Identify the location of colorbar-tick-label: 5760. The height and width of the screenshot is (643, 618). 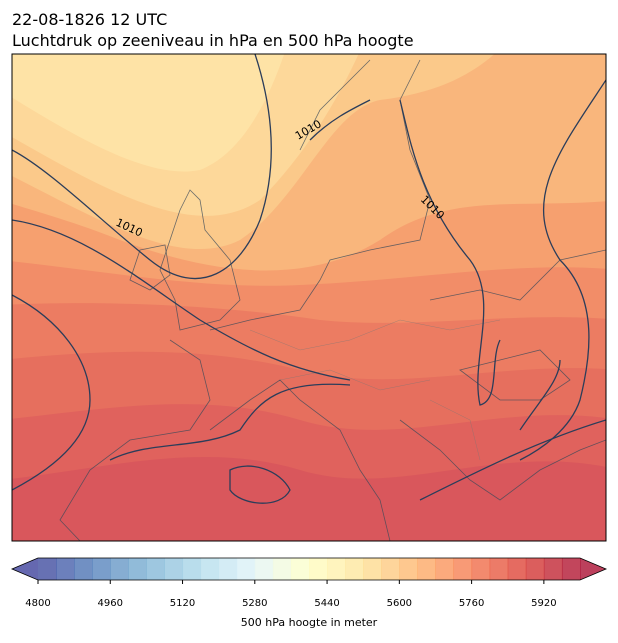
(471, 603).